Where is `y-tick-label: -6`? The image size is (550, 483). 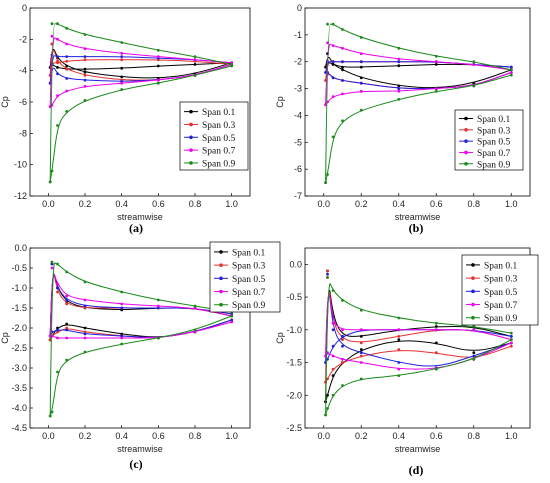
y-tick-label: -6 is located at coordinates (23, 102).